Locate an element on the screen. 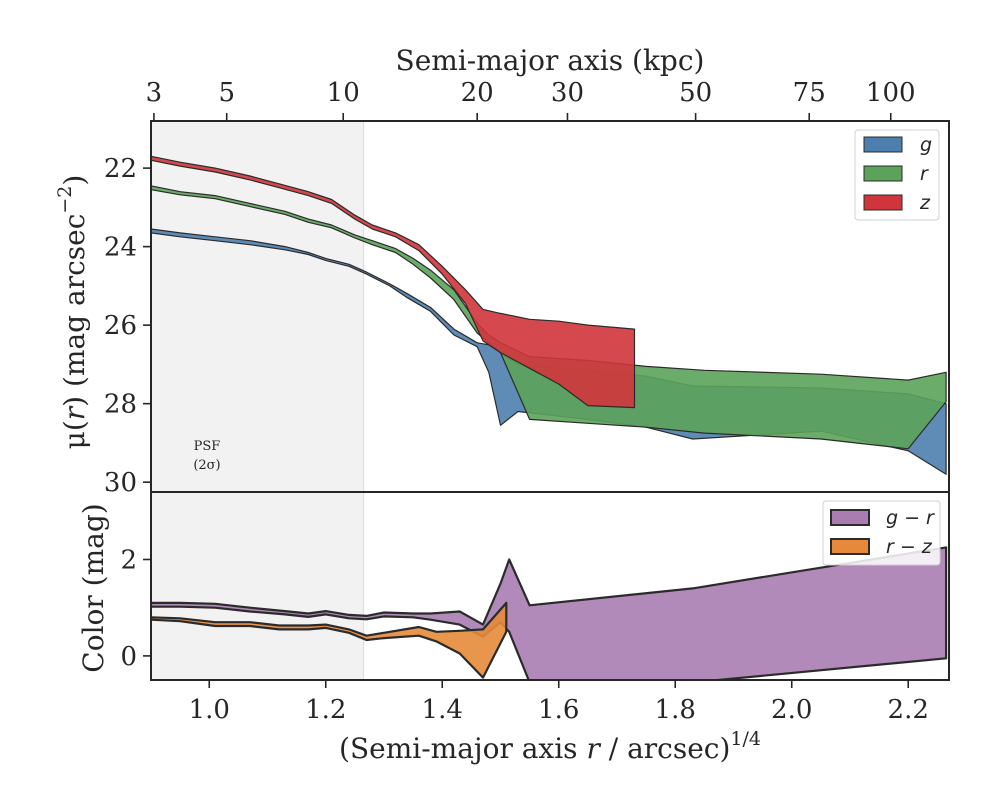  psf-region is located at coordinates (257, 306).